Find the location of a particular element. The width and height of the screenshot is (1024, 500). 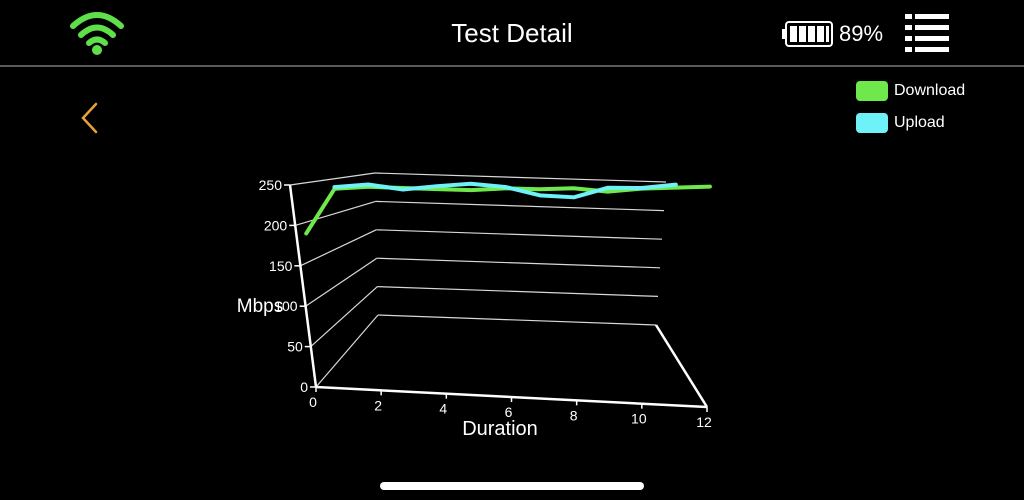

series-line-upload is located at coordinates (505, 190).